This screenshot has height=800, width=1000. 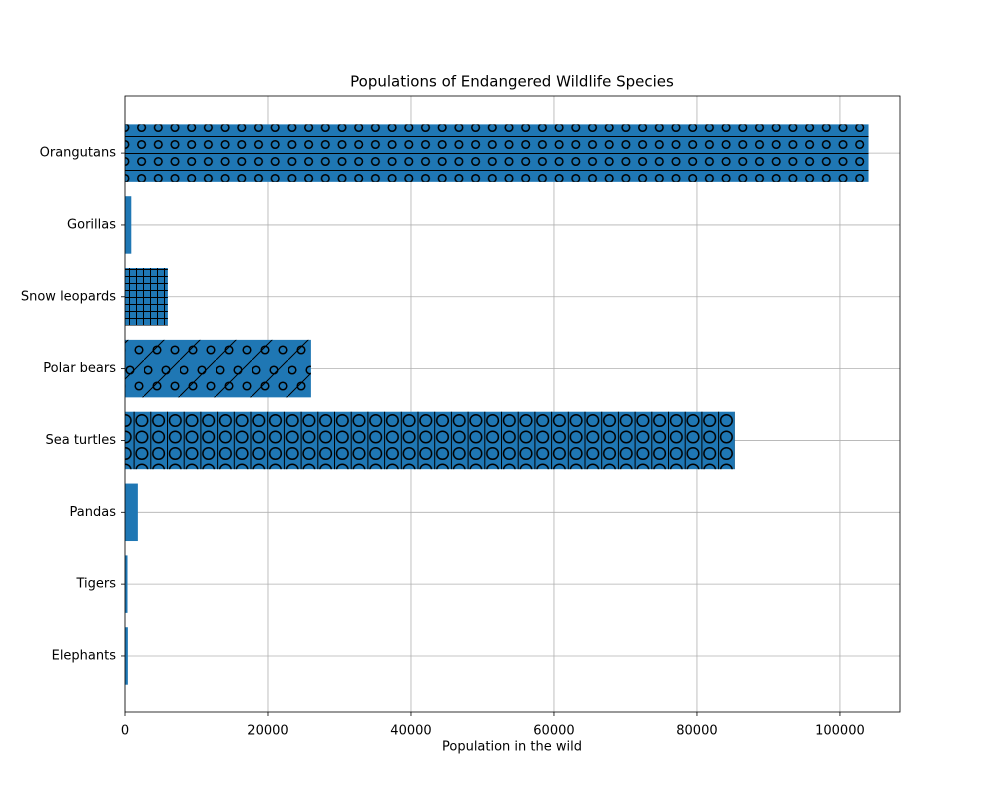 What do you see at coordinates (95, 584) in the screenshot?
I see `y-tick-label: Tigers` at bounding box center [95, 584].